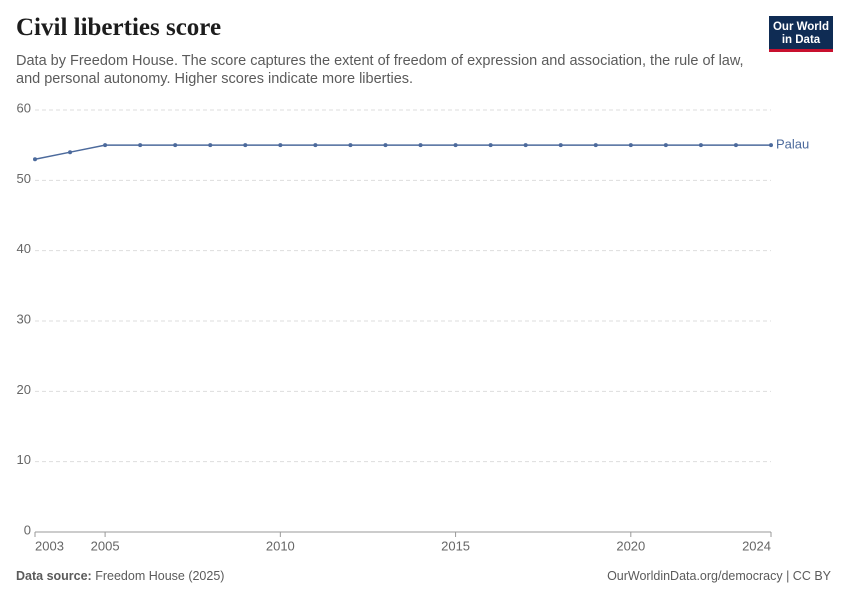  I want to click on line, so click(402, 152).